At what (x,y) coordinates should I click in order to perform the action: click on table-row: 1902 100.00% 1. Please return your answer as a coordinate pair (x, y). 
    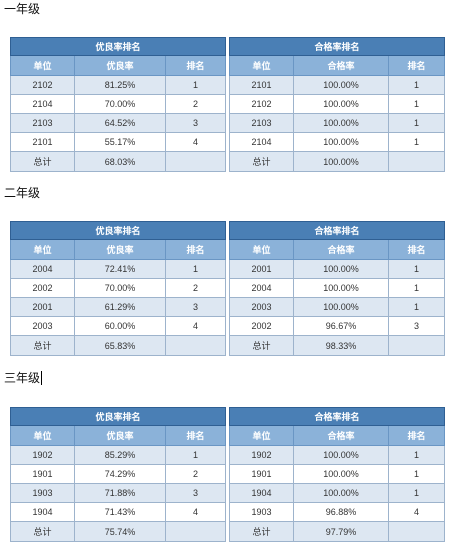
    Looking at the image, I should click on (337, 455).